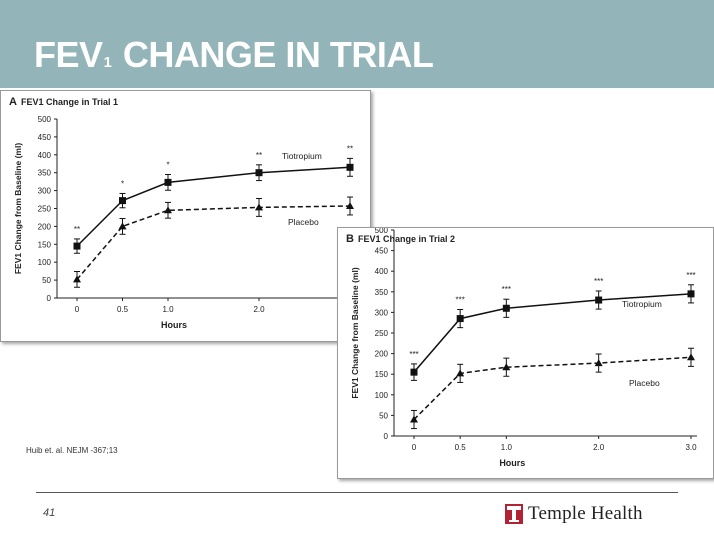 The image size is (714, 535). Describe the element at coordinates (350, 239) in the screenshot. I see `panel-letter: B` at that location.